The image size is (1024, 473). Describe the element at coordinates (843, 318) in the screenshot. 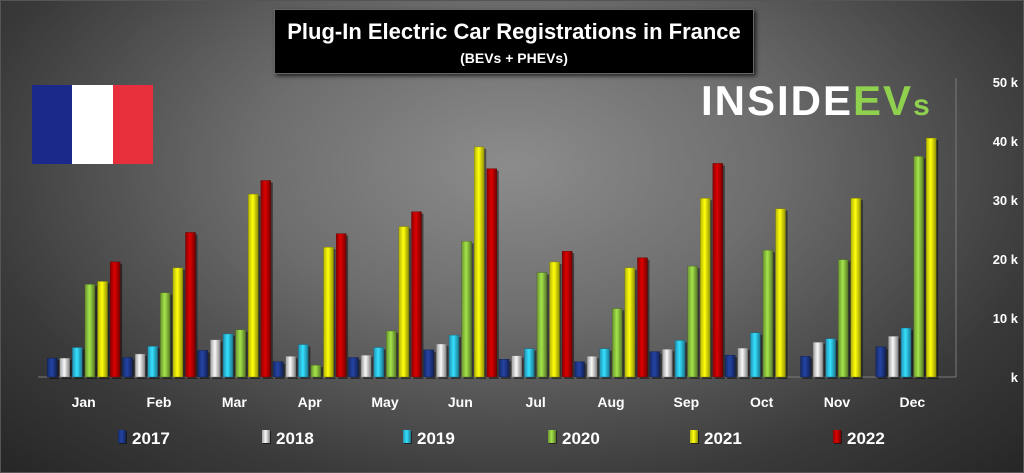

I see `bar-2020-nov` at that location.